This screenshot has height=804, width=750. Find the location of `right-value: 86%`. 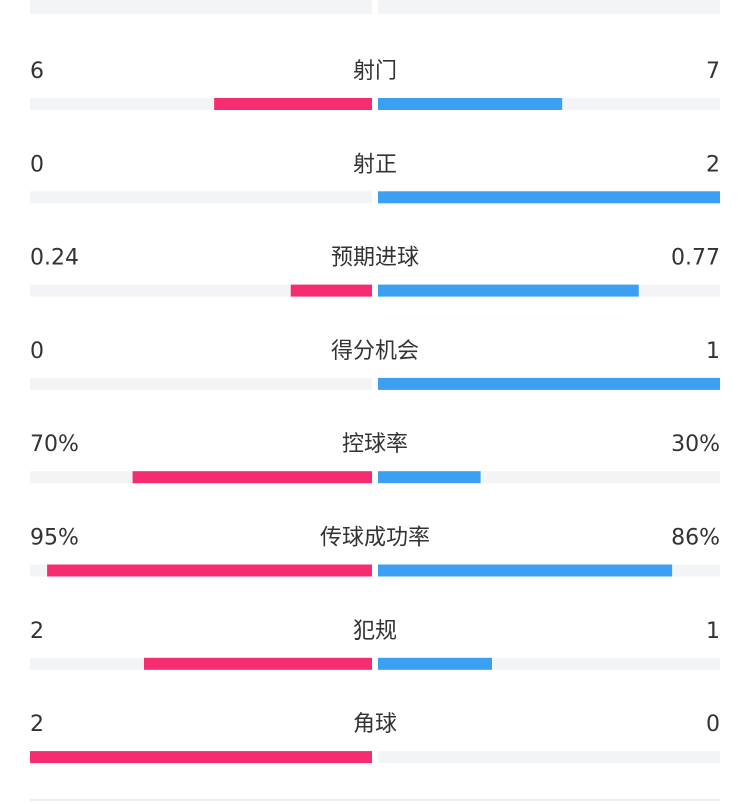

right-value: 86% is located at coordinates (695, 538).